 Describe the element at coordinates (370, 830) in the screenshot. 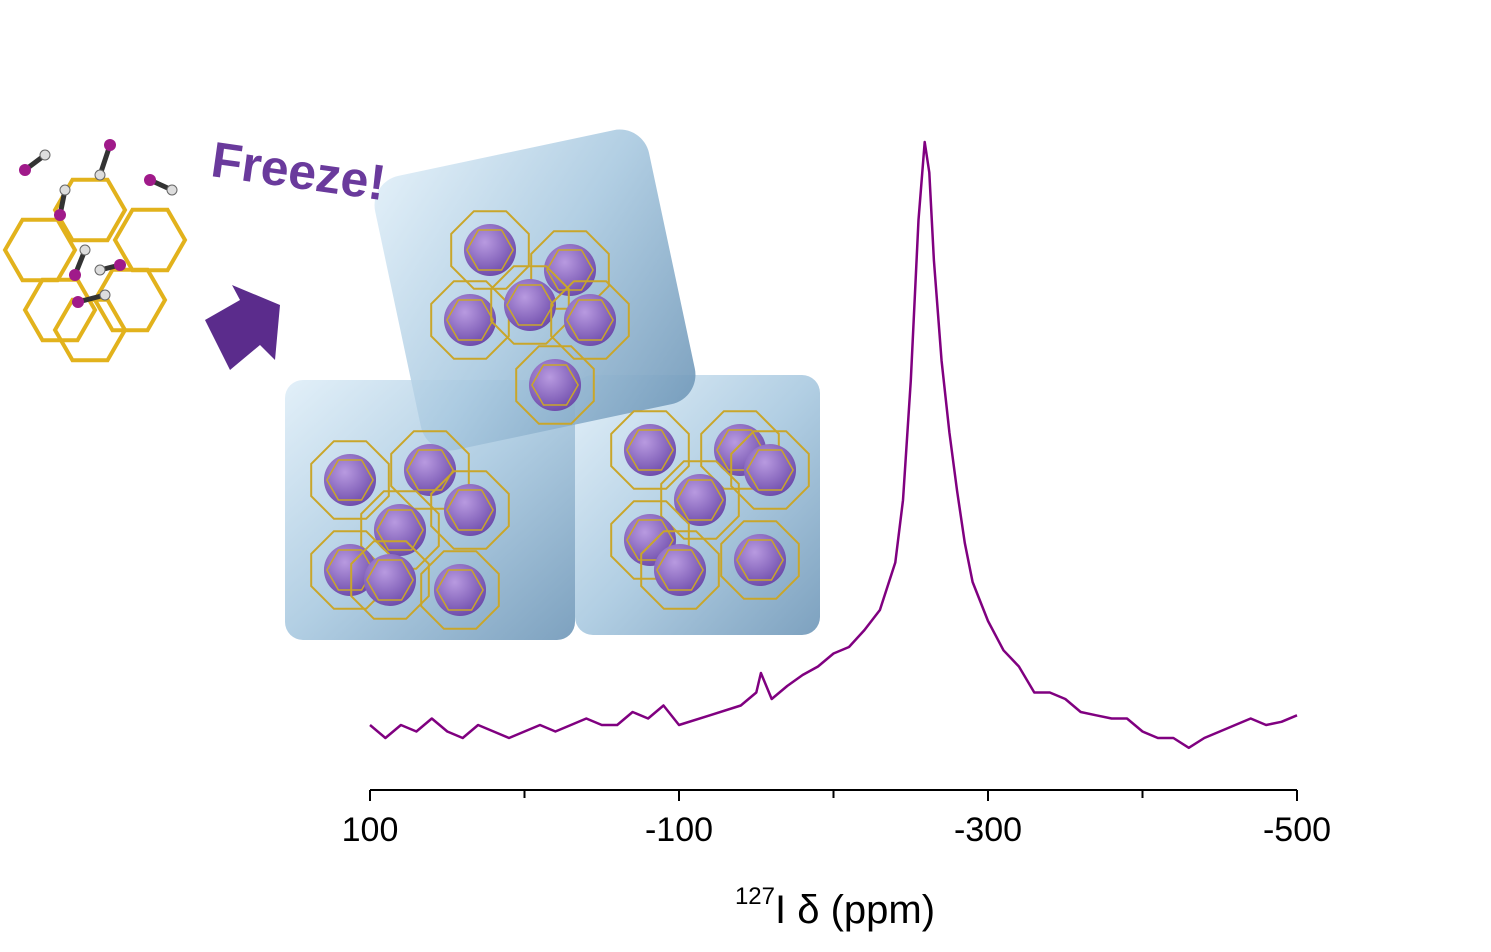

I see `x-tick-label: 100` at that location.